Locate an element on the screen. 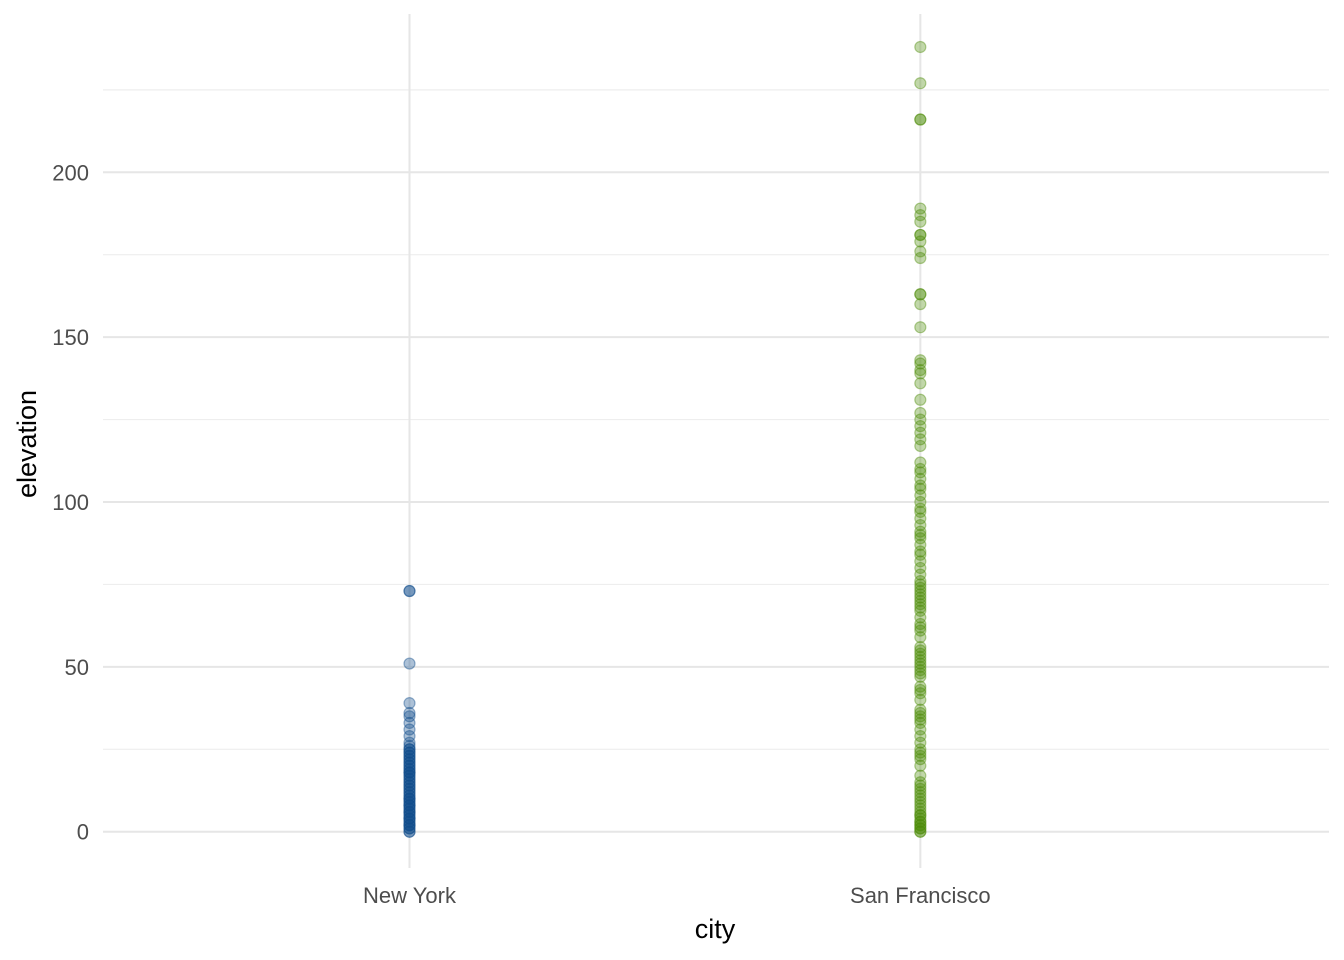  y-tick-label: 100 is located at coordinates (70, 502).